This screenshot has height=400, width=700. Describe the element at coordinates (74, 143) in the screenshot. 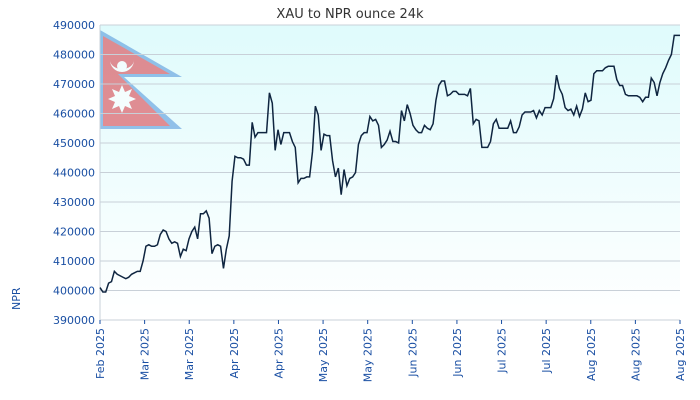

I see `y-tick-label: 450000` at that location.